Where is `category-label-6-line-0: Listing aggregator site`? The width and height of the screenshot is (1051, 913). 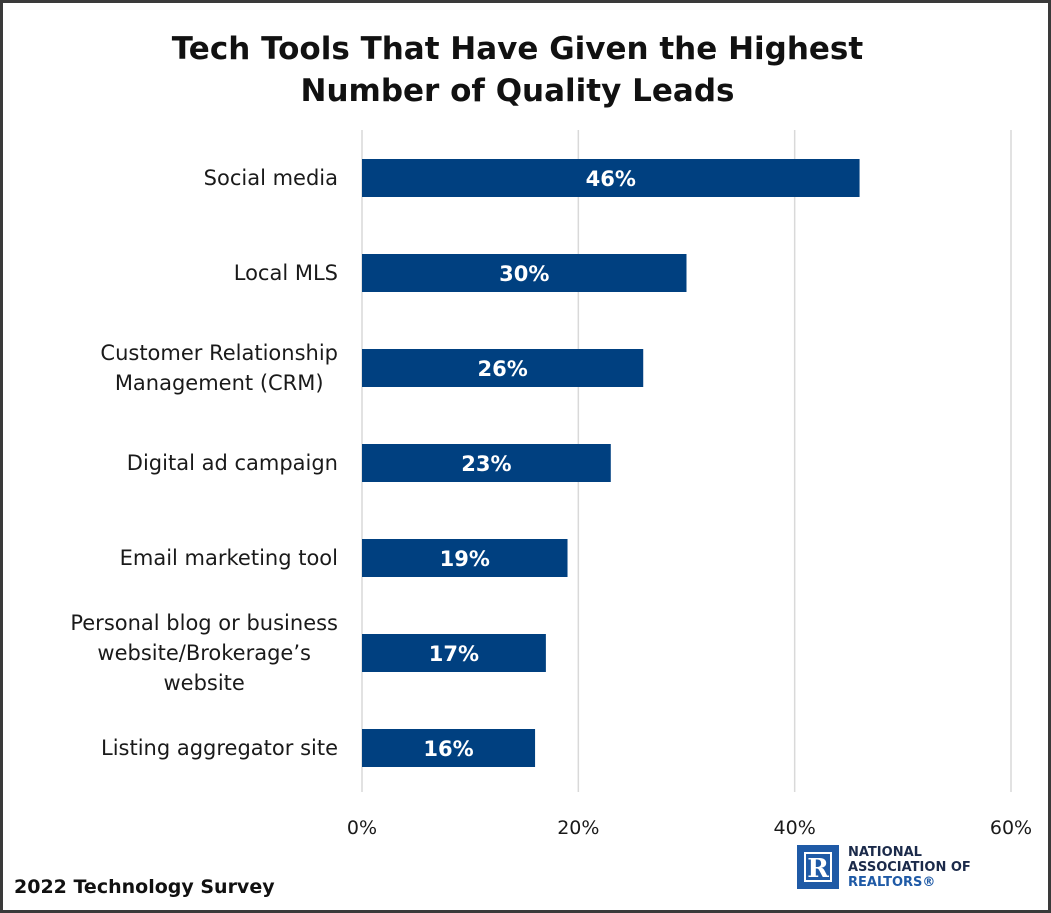 category-label-6-line-0: Listing aggregator site is located at coordinates (219, 748).